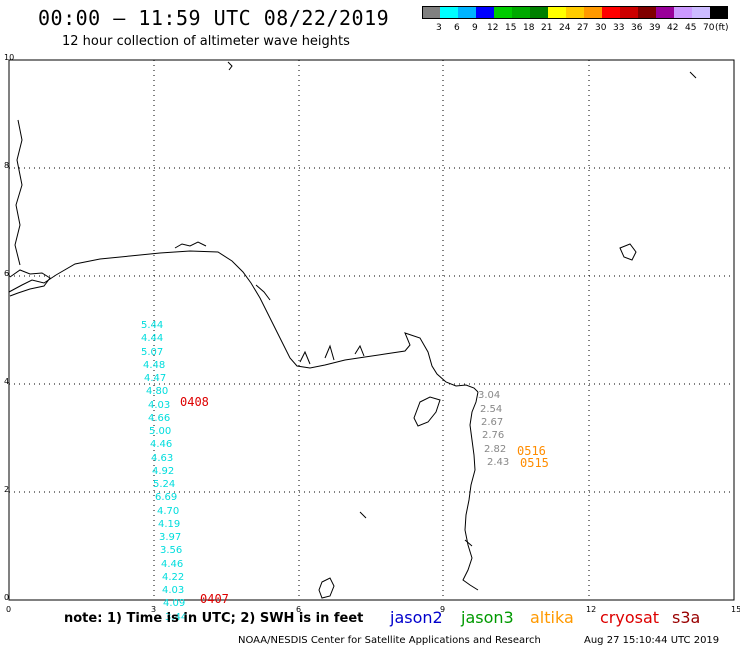  What do you see at coordinates (619, 28) in the screenshot?
I see `scale-tick-label: 33` at bounding box center [619, 28].